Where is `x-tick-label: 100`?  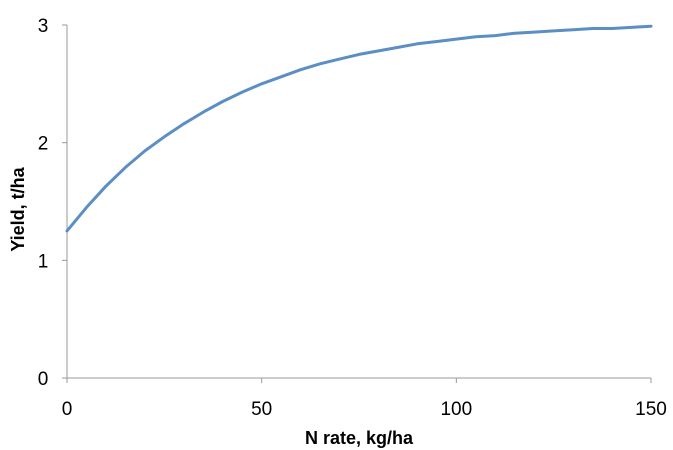 x-tick-label: 100 is located at coordinates (456, 409).